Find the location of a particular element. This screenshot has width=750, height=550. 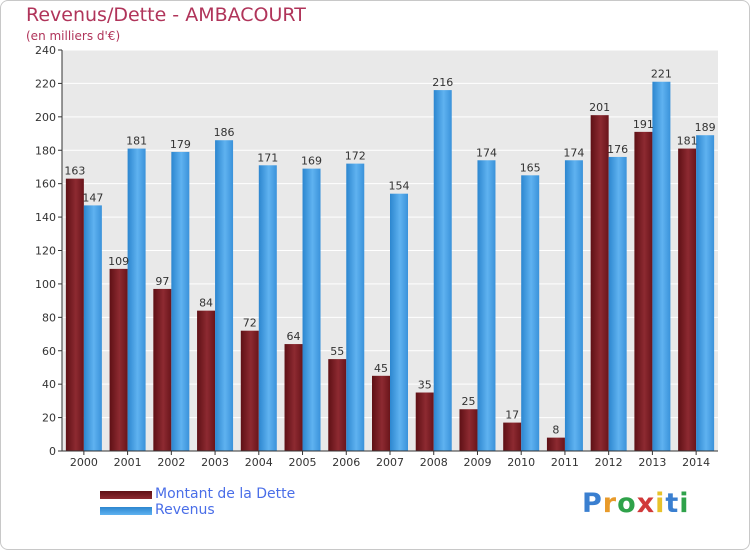

data-label-revenus: 171 is located at coordinates (267, 157).